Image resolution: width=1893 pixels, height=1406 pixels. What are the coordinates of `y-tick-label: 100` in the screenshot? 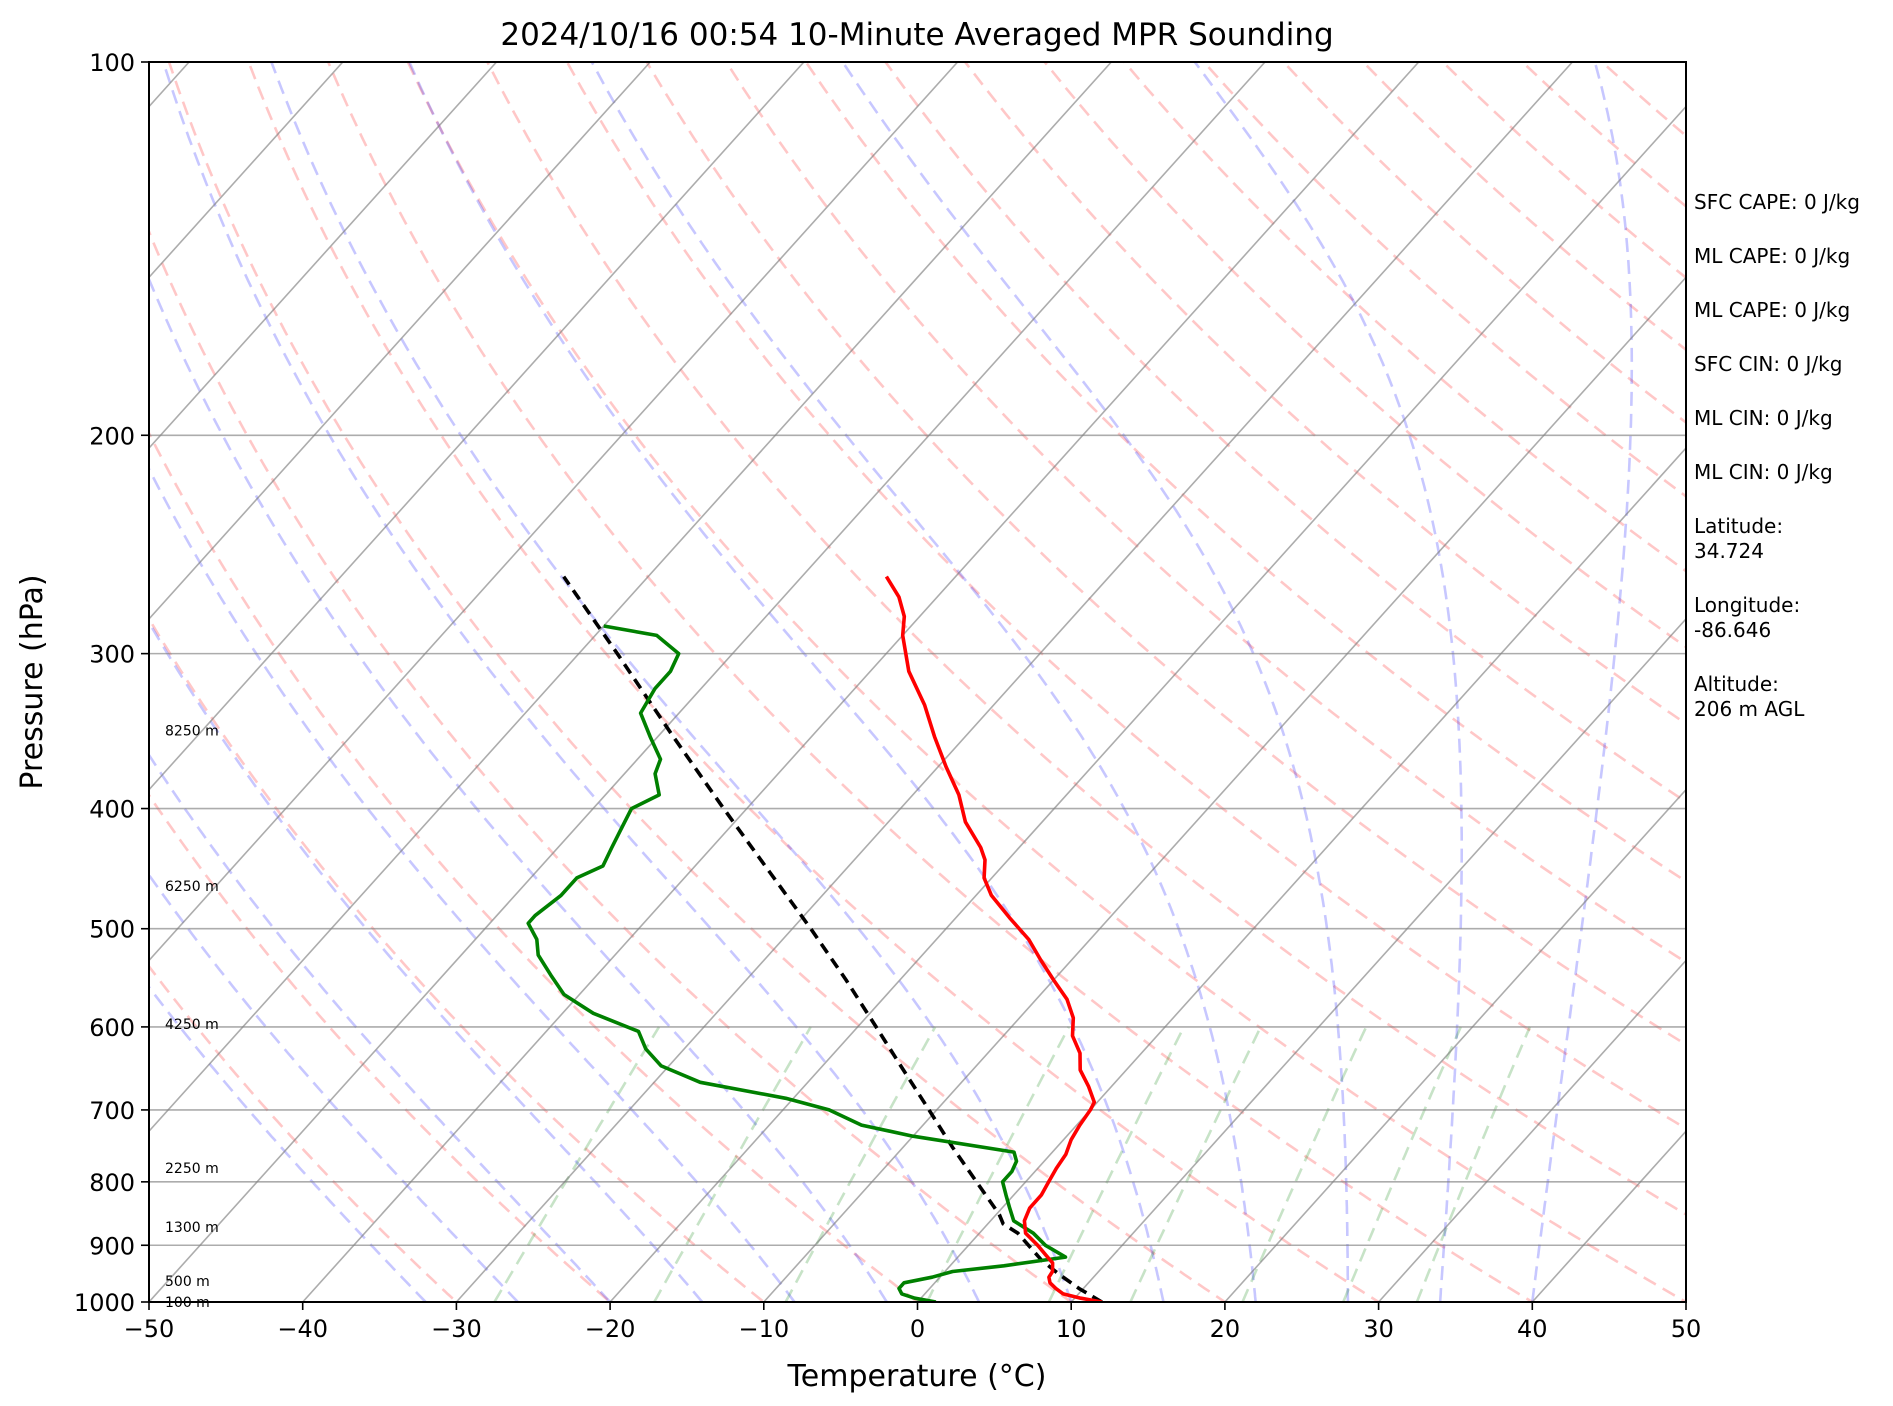 It's located at (112, 63).